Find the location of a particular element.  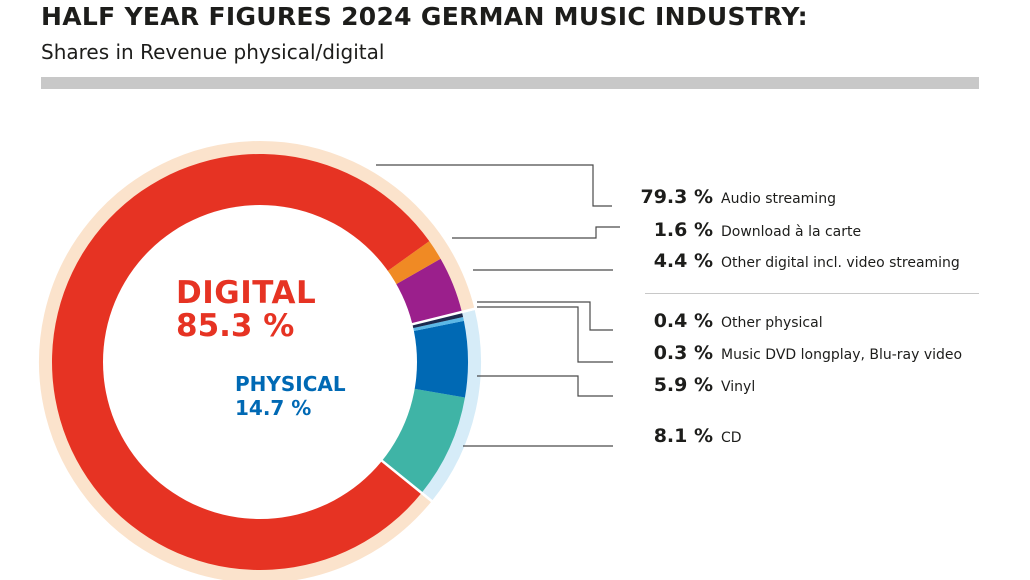

leader-line-dvd is located at coordinates (545, 334).